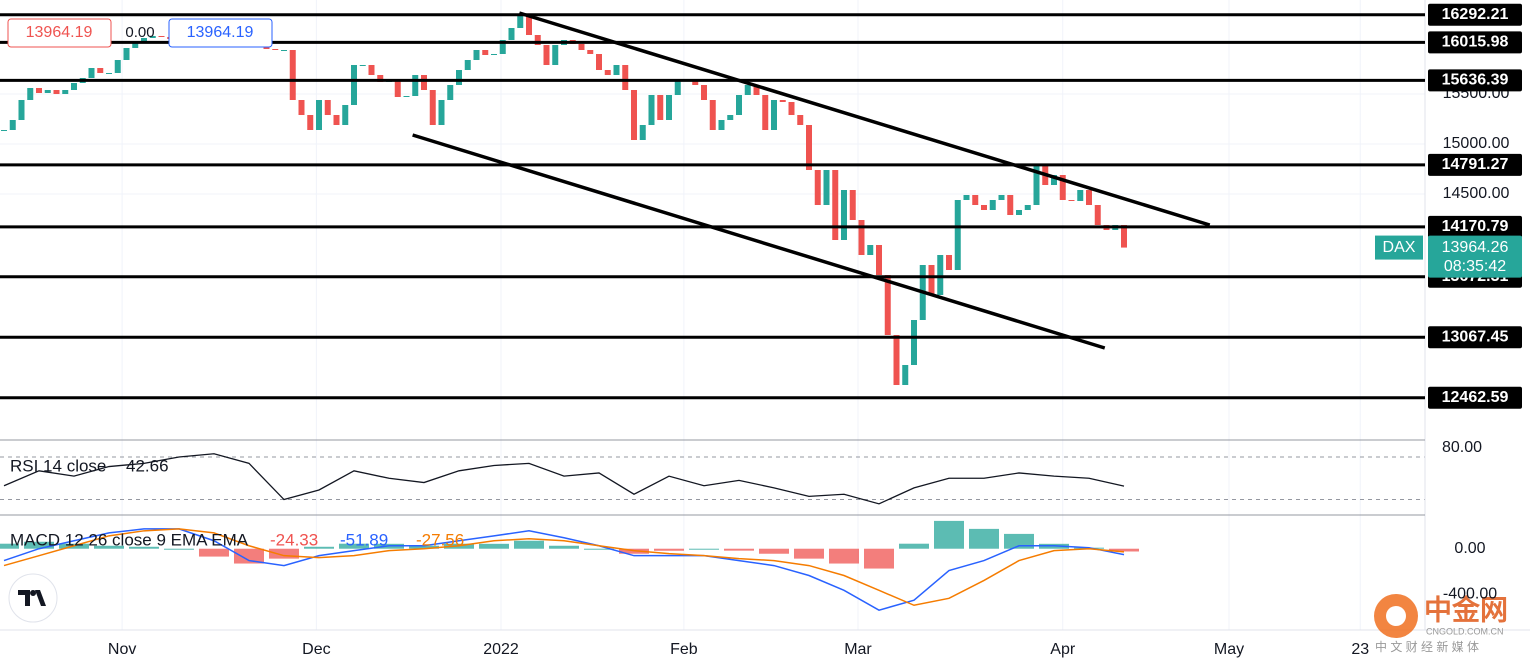  Describe the element at coordinates (139, 32) in the screenshot. I see `spread: 0.00` at that location.